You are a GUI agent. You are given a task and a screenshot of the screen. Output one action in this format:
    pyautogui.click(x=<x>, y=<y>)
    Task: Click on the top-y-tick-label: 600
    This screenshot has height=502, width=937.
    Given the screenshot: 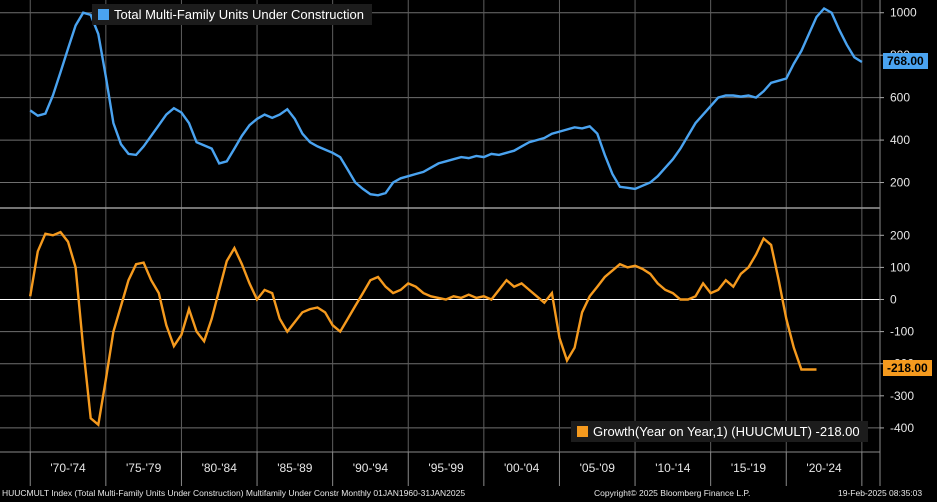 What is the action you would take?
    pyautogui.click(x=900, y=98)
    